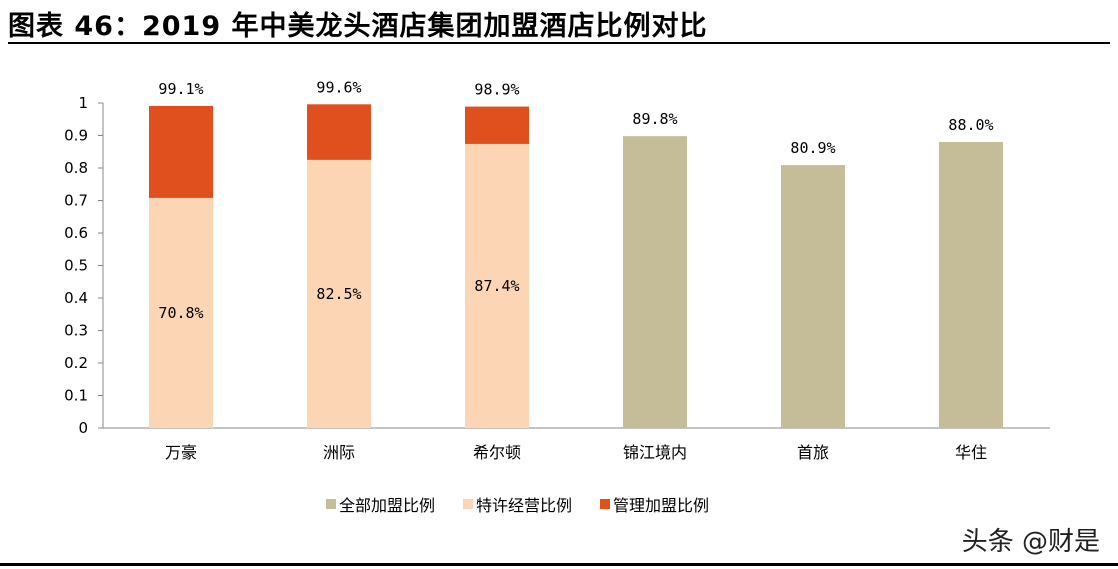 This screenshot has height=569, width=1118. What do you see at coordinates (339, 452) in the screenshot?
I see `x-tick-label: 洲际` at bounding box center [339, 452].